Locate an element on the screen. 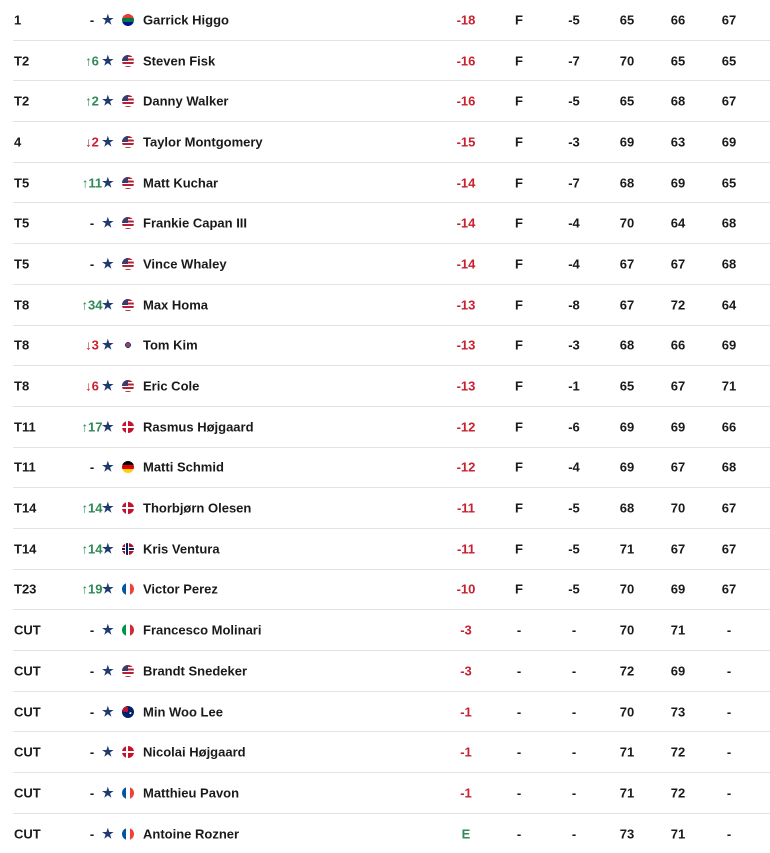 The image size is (770, 853). table-row: T2 ↑6 ★ Steven Fisk -16 F -7 70 65 65 is located at coordinates (391, 61).